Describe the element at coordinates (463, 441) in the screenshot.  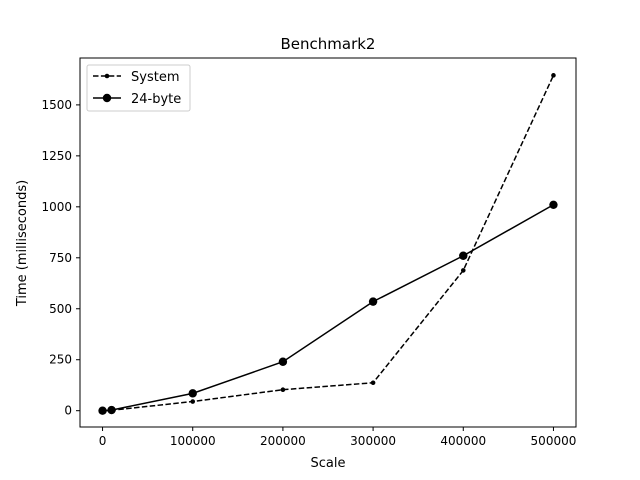
I see `x-tick-label: 400000` at that location.